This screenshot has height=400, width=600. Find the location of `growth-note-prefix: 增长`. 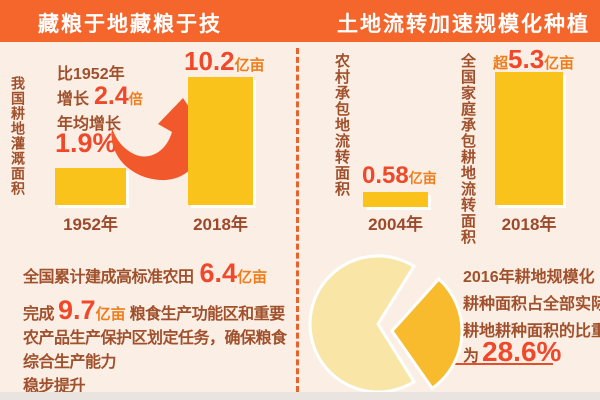

growth-note-prefix: 增长 is located at coordinates (73, 99).